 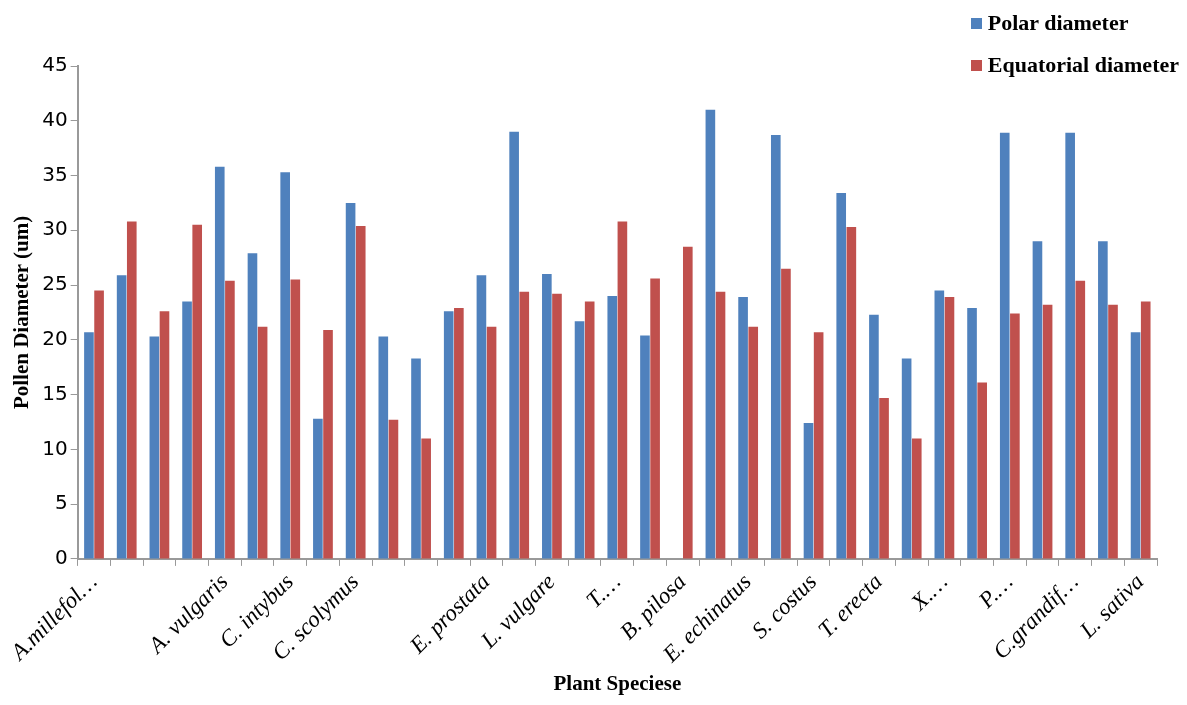 I want to click on y-tick-label: 0, so click(x=61, y=557).